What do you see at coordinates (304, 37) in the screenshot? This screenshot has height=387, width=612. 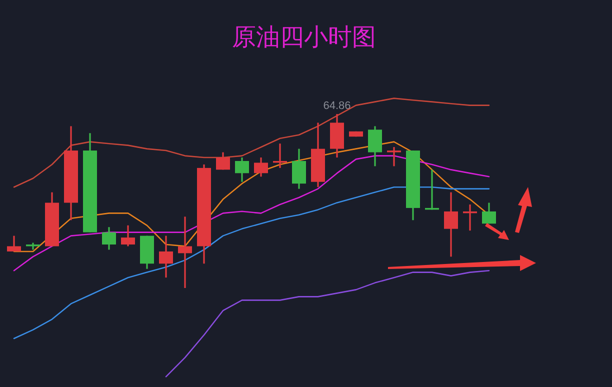 I see `chart-title: 原油四小时图` at bounding box center [304, 37].